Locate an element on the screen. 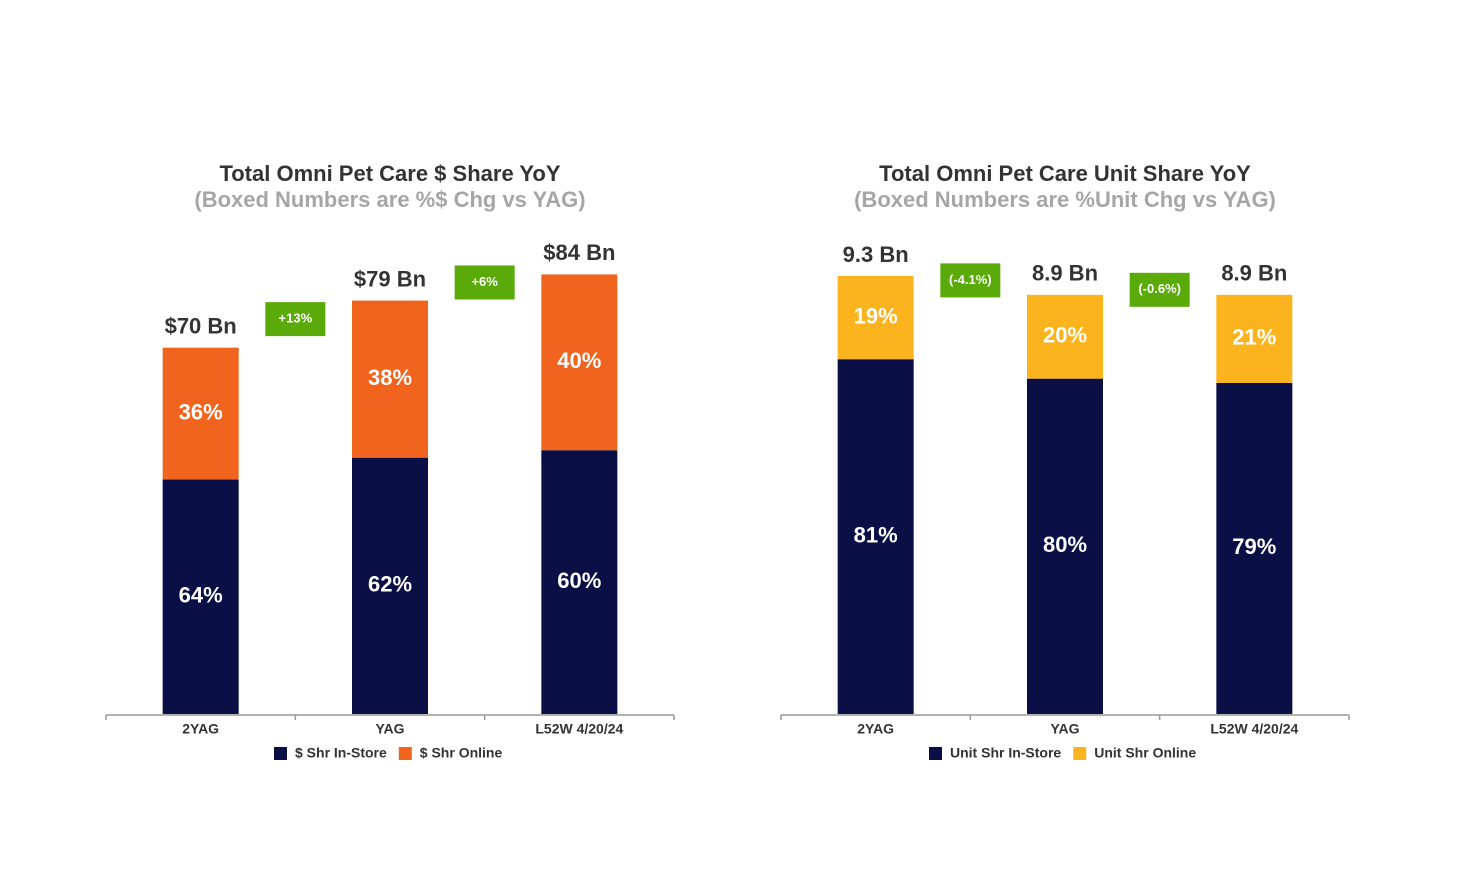  legend-label: Unit Shr Online is located at coordinates (1145, 753).